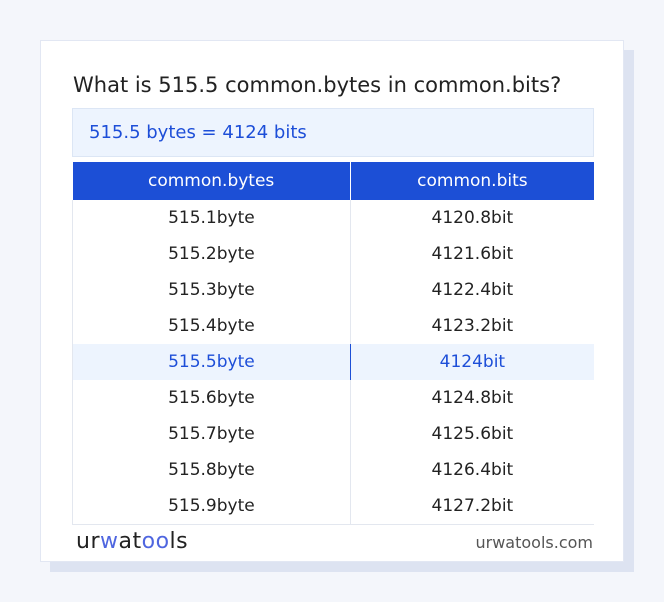 The image size is (664, 602). Describe the element at coordinates (211, 218) in the screenshot. I see `bytes-cell: 515.1byte` at that location.